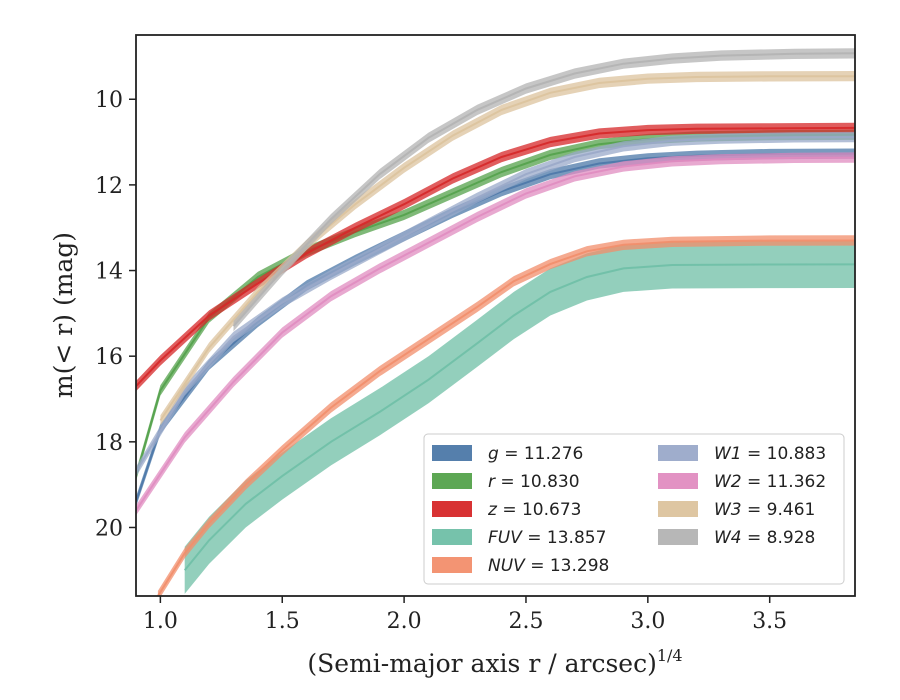 The image size is (900, 700). I want to click on legend-item-w3: W3 = 9.461, so click(736, 510).